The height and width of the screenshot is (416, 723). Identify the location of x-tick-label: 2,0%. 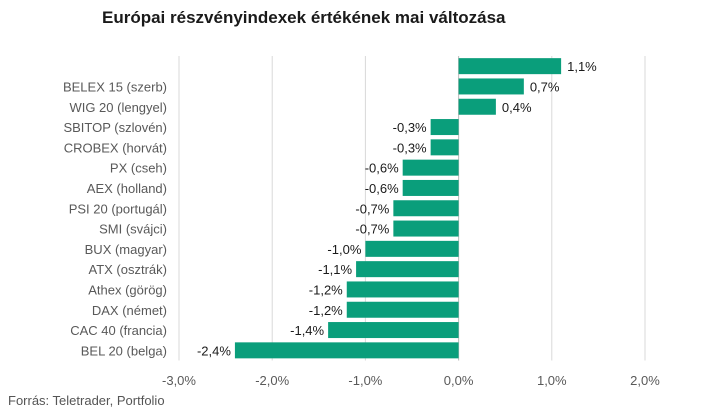
(645, 380).